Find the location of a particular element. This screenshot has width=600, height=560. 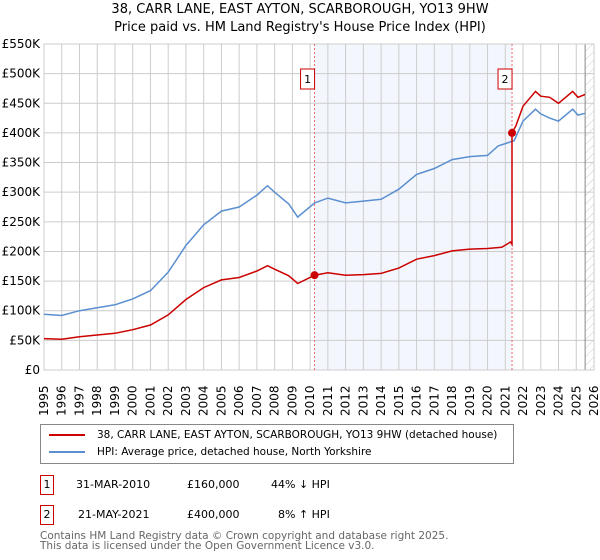

sale-marker-number: 2 is located at coordinates (505, 79).